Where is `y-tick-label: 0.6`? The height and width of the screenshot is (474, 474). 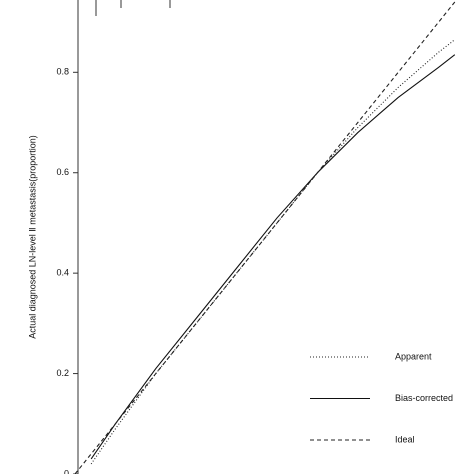 y-tick-label: 0.6 is located at coordinates (62, 172).